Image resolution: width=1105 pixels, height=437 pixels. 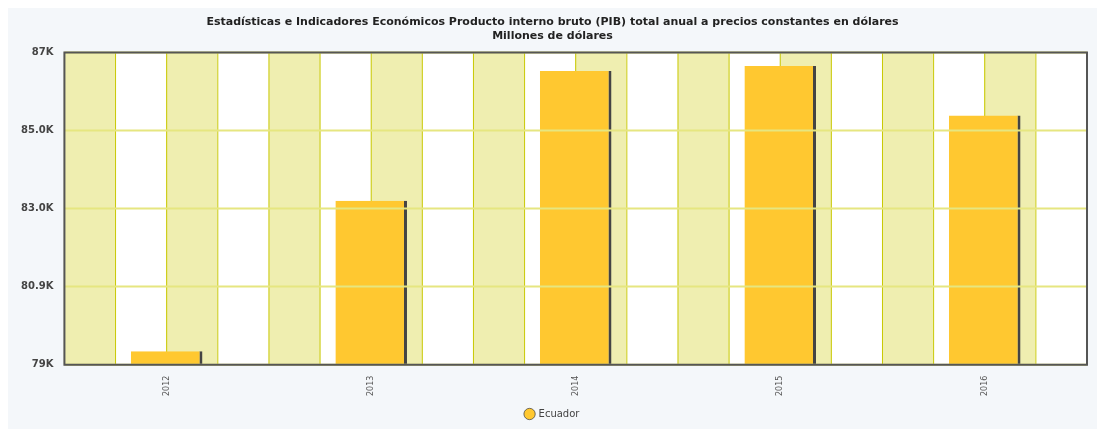 I want to click on x-tick-label: 2014, so click(x=575, y=385).